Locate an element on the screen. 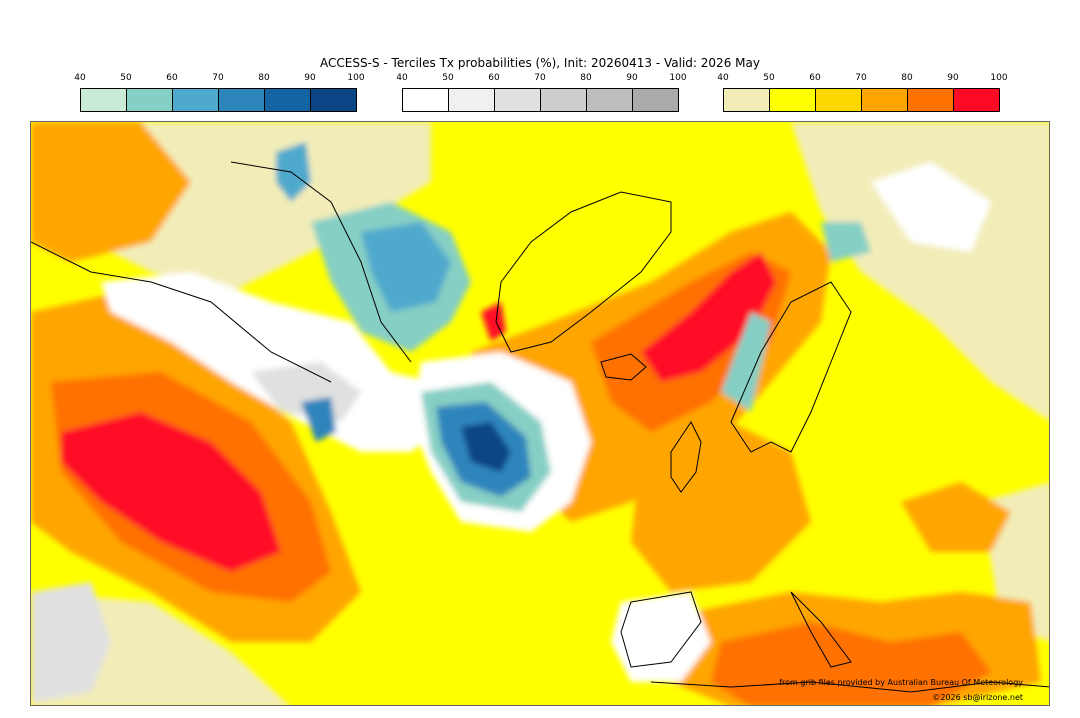  field-blue-small-patch is located at coordinates (318, 419).